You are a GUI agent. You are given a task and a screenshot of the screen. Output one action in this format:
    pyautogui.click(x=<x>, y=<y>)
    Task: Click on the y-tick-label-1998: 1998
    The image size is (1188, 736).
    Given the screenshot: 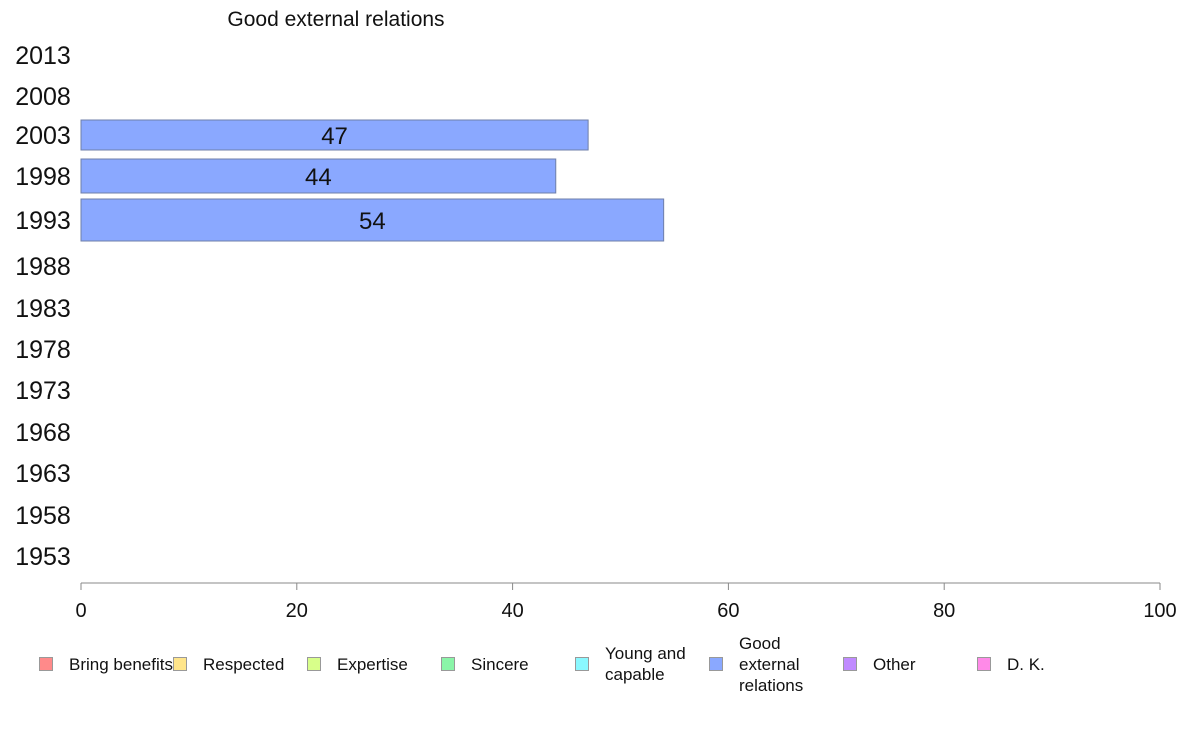 What is the action you would take?
    pyautogui.click(x=43, y=177)
    